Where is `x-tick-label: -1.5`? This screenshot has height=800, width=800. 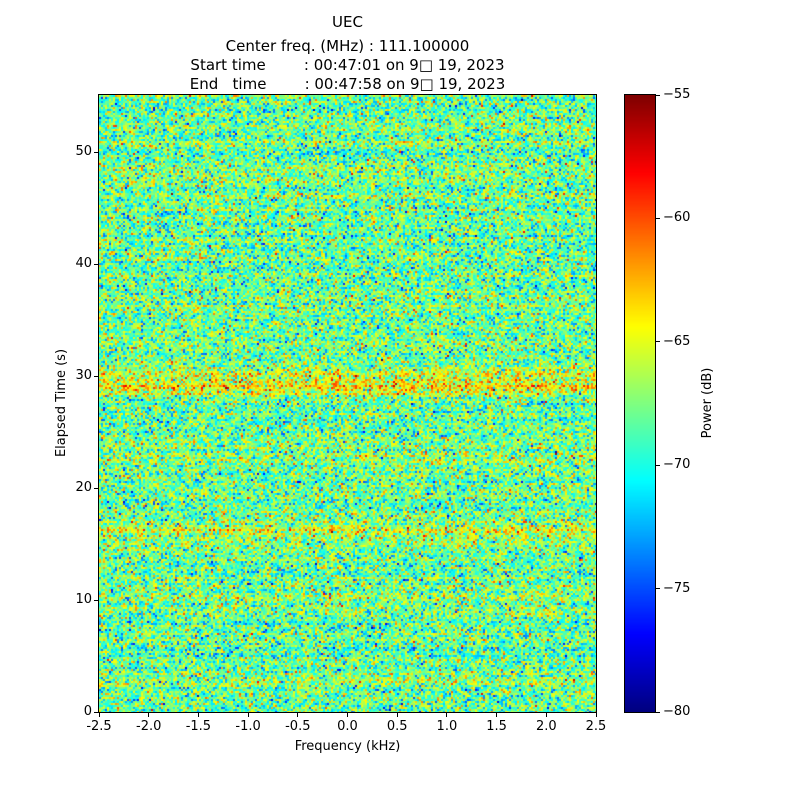 x-tick-label: -1.5 is located at coordinates (198, 726).